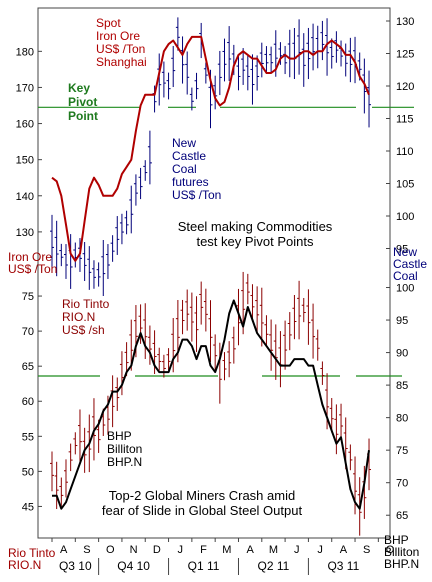 Image resolution: width=432 pixels, height=582 pixels. I want to click on chart-title2-line1: Top-2 Global Miners Crash amid, so click(202, 495).